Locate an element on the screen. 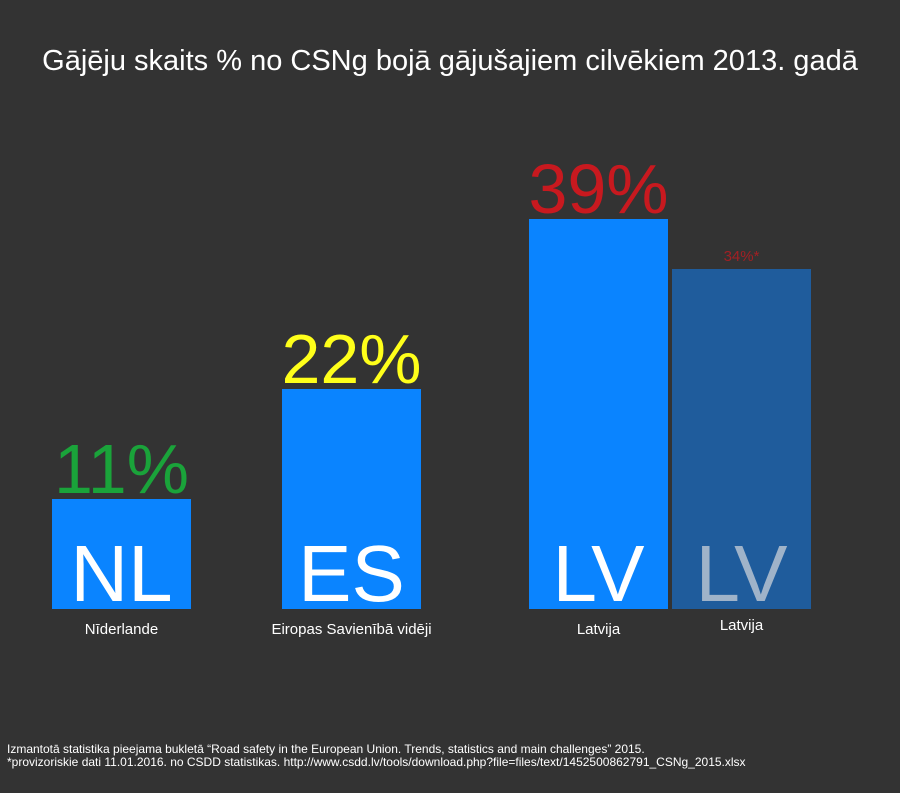 The height and width of the screenshot is (793, 900). value-label-nl-0: 11% is located at coordinates (121, 469).